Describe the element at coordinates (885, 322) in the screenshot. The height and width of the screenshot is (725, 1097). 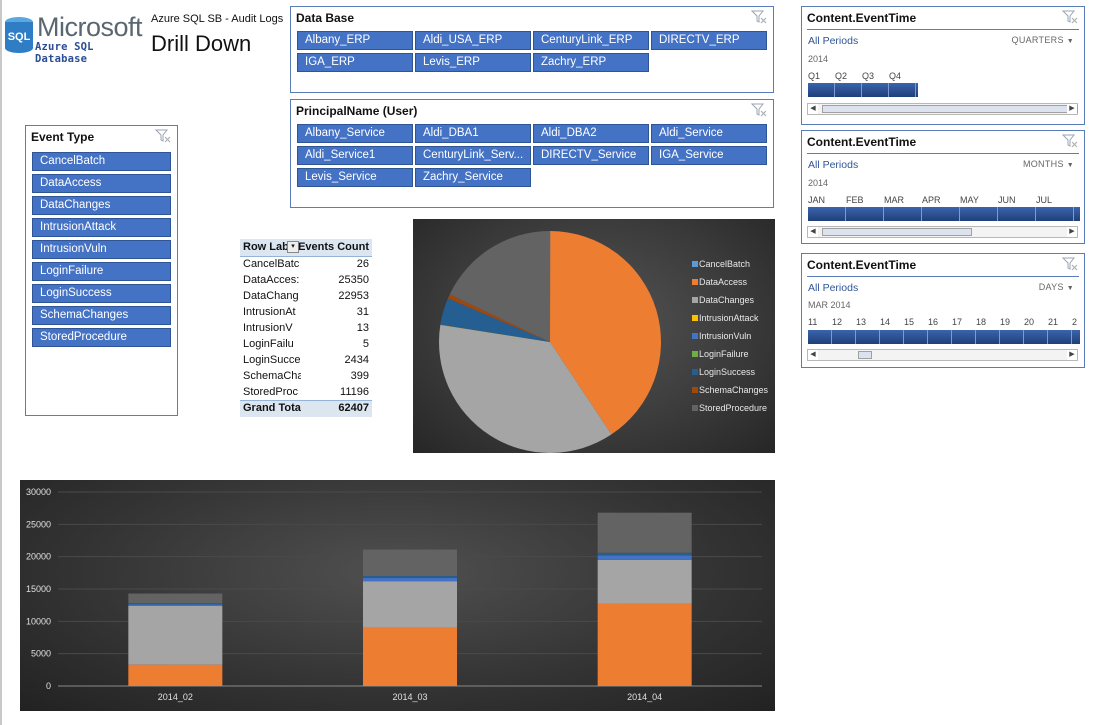
I see `timeline-period-label: 14` at that location.